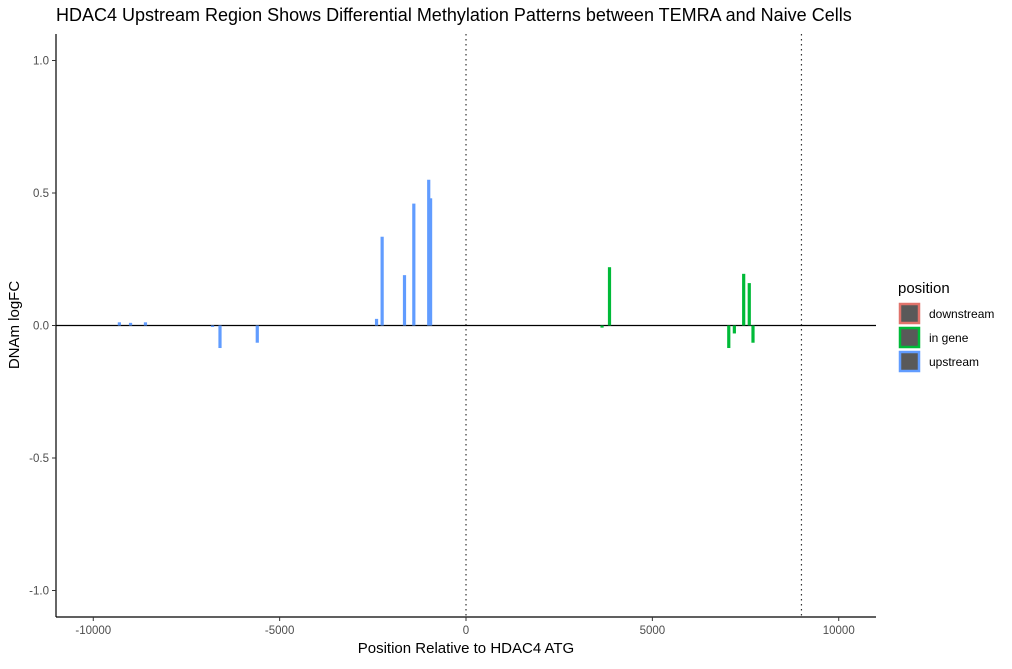  Describe the element at coordinates (279, 631) in the screenshot. I see `x-tick-label: -5000` at that location.